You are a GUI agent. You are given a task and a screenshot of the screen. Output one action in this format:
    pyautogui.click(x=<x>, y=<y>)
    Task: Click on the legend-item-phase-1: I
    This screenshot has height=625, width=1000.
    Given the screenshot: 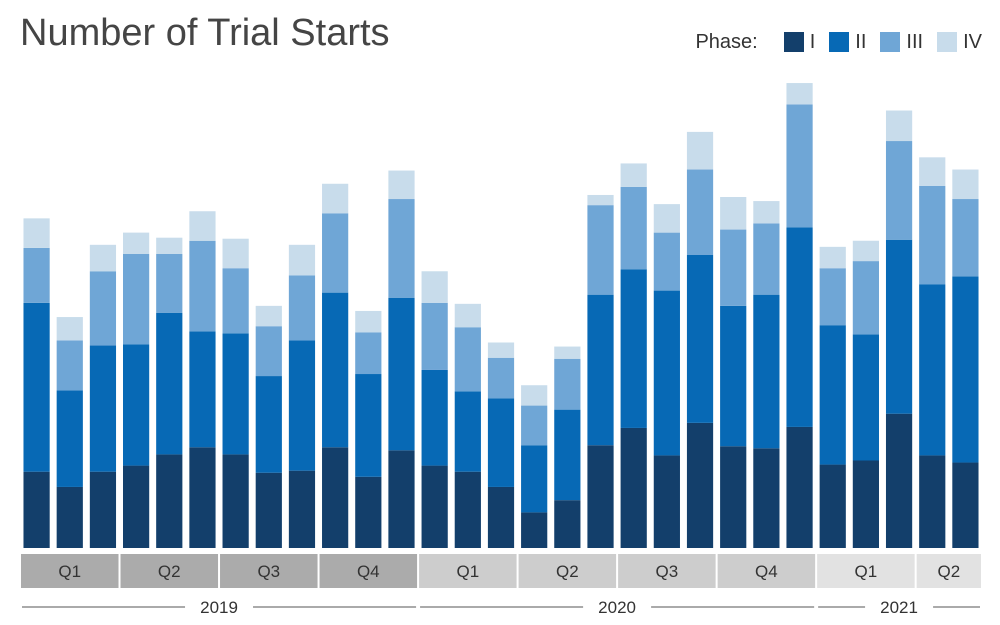 What is the action you would take?
    pyautogui.click(x=799, y=42)
    